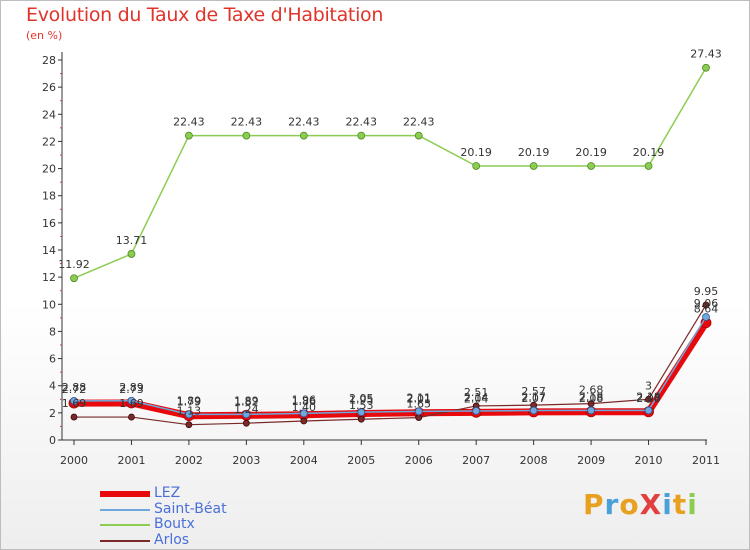 The height and width of the screenshot is (550, 750). What do you see at coordinates (591, 390) in the screenshot?
I see `data-label-arlos-2009: 2.68` at bounding box center [591, 390].